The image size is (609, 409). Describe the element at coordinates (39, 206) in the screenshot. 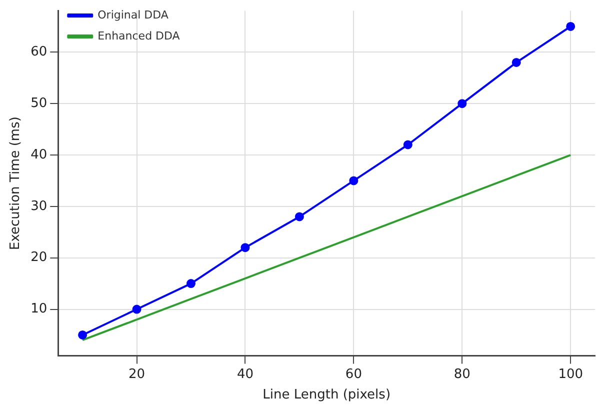

I see `y-tick-label: 30` at that location.